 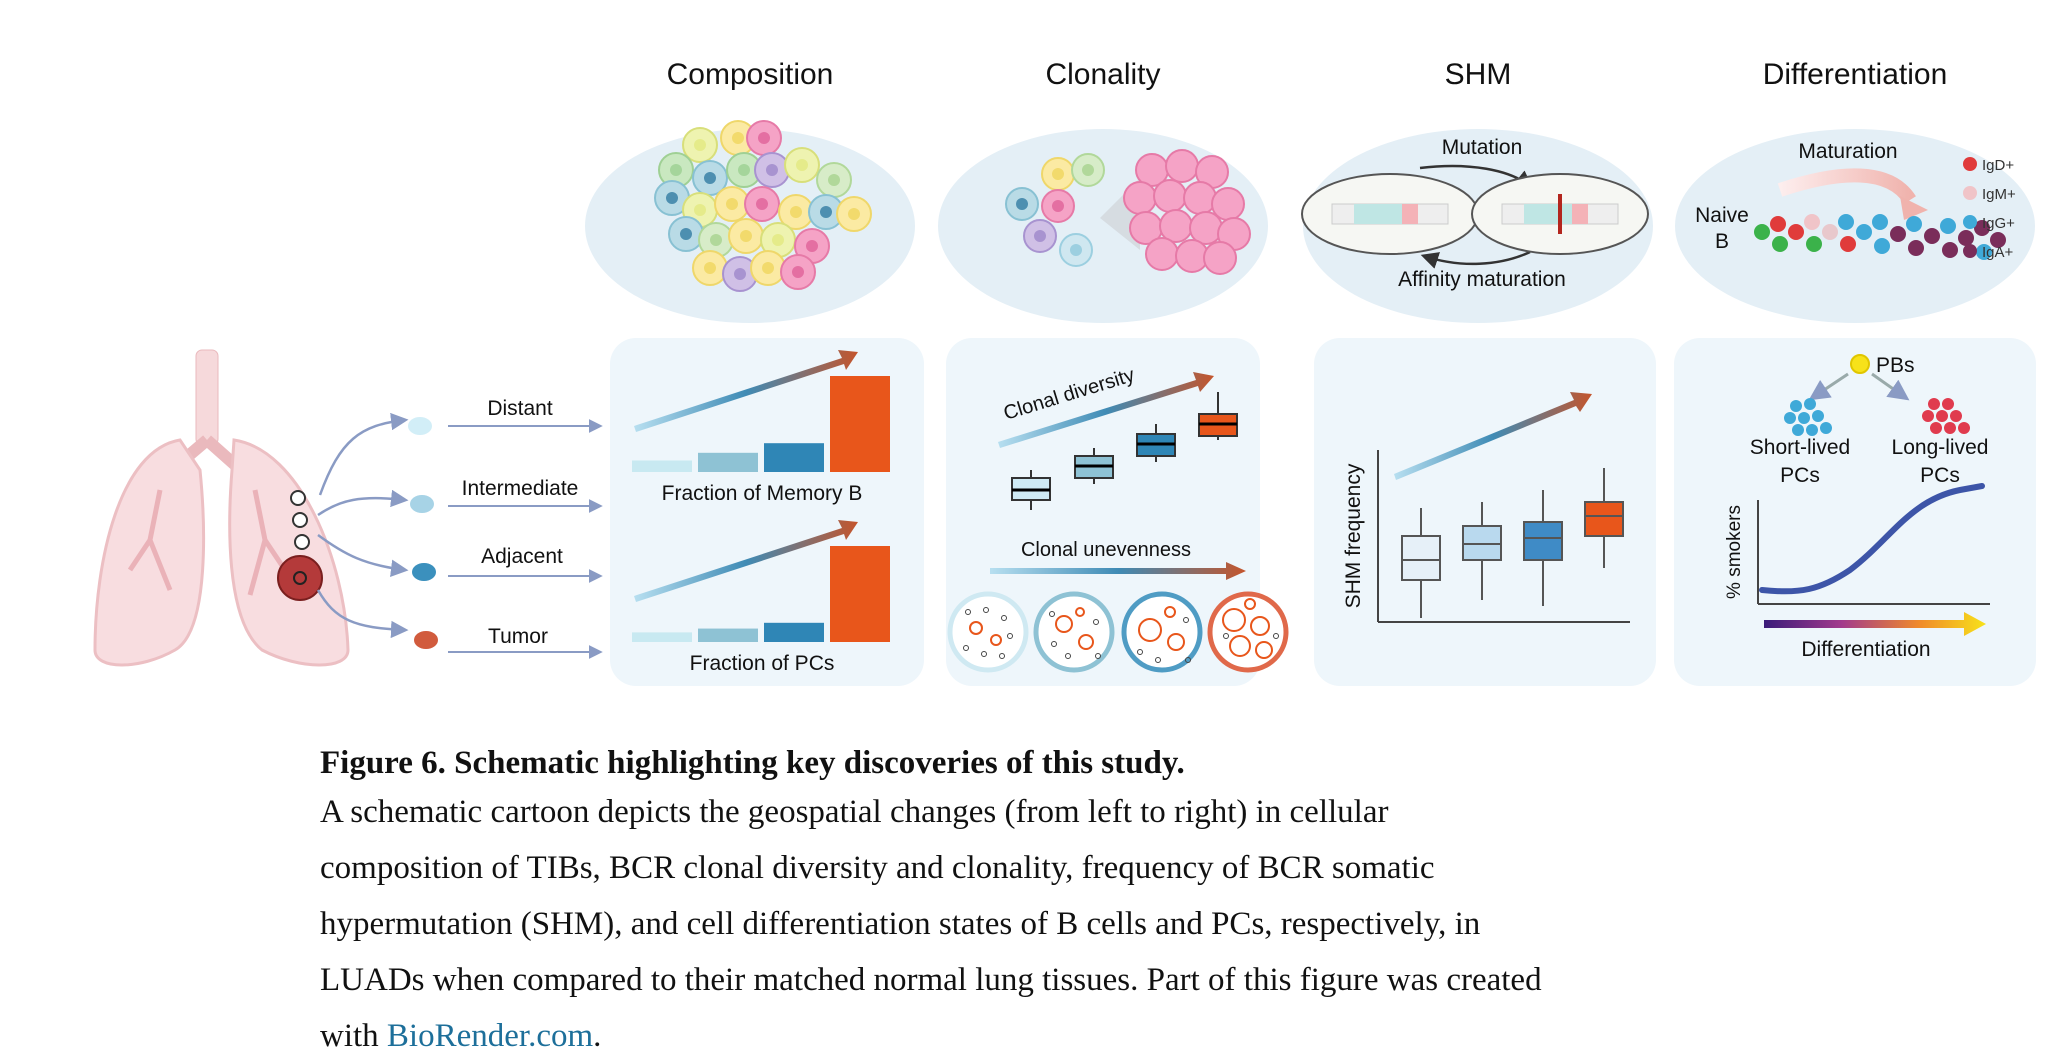 I want to click on pcs-bar-chart, so click(x=761, y=594).